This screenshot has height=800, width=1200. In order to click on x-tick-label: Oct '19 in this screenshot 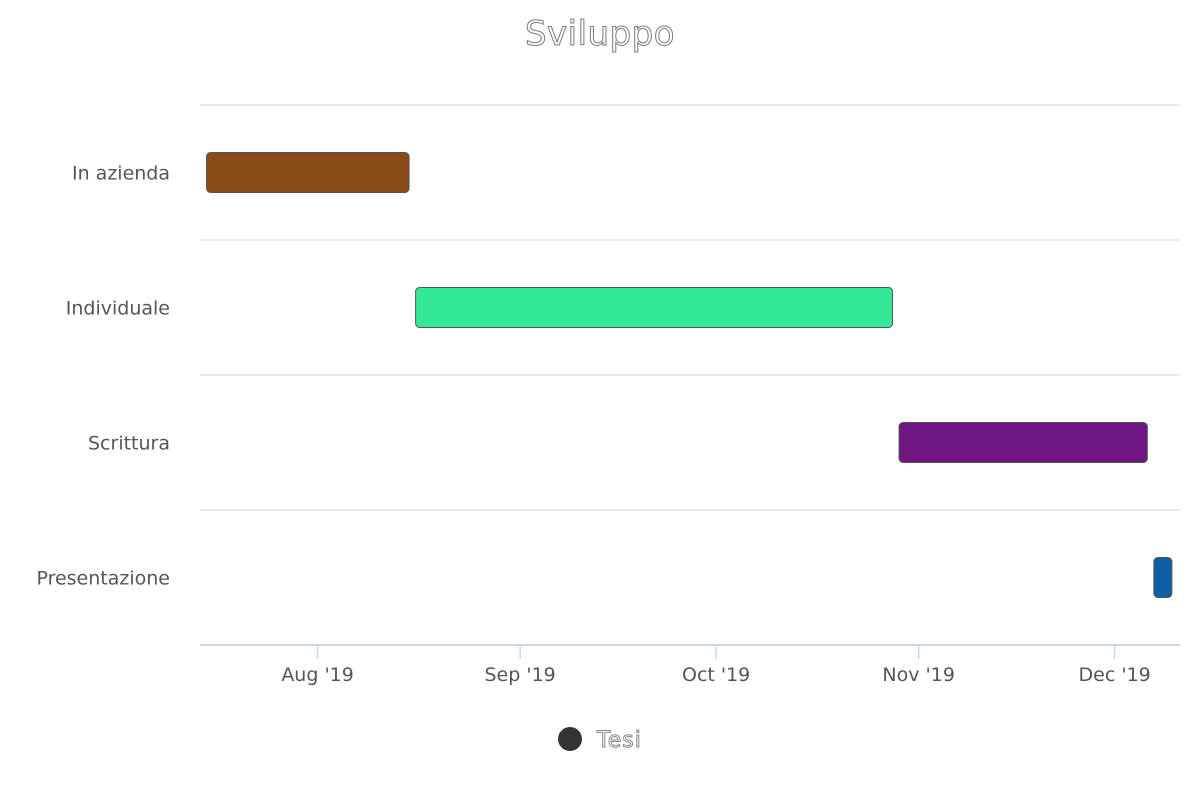, I will do `click(716, 675)`.